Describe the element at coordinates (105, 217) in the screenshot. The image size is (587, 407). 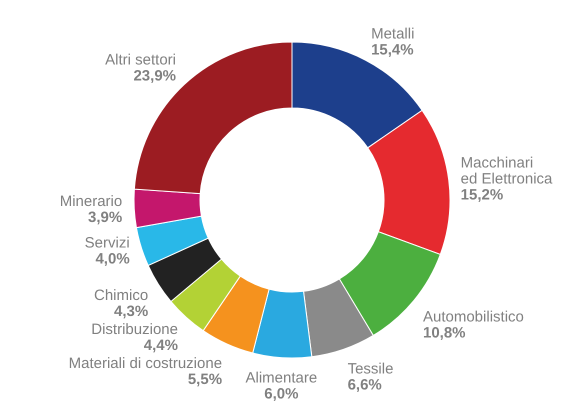
I see `data-label: 3,9%` at that location.